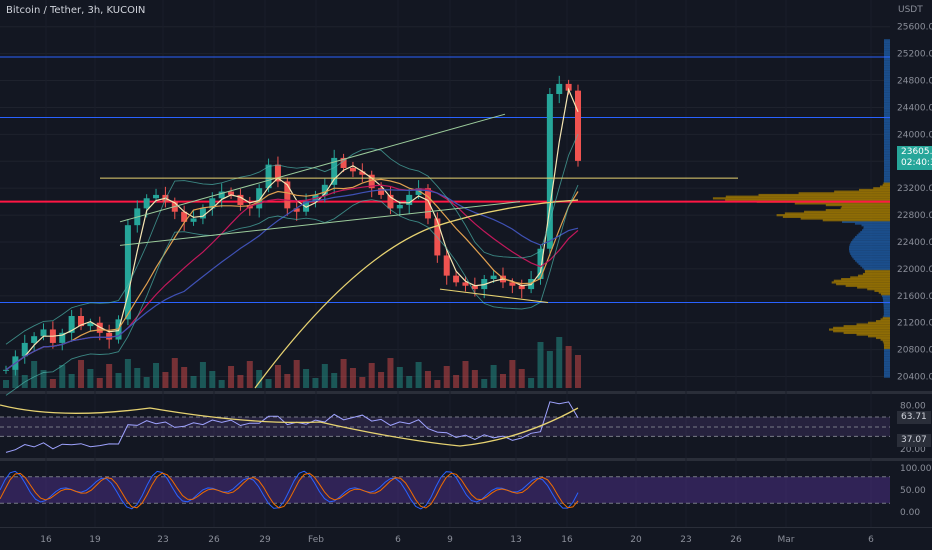 The height and width of the screenshot is (550, 932). Describe the element at coordinates (316, 540) in the screenshot. I see `x-tick-label: Feb` at that location.